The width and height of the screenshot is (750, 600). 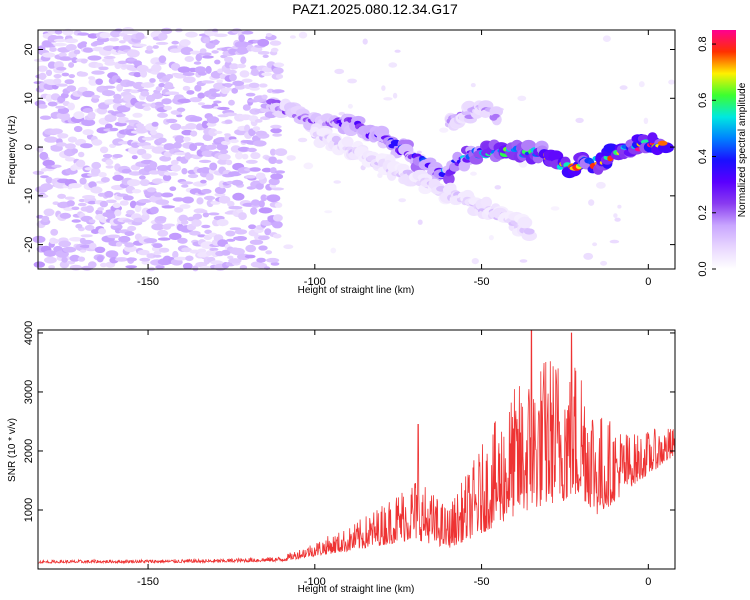 I want to click on y-tick-label: 2000, so click(x=29, y=451).